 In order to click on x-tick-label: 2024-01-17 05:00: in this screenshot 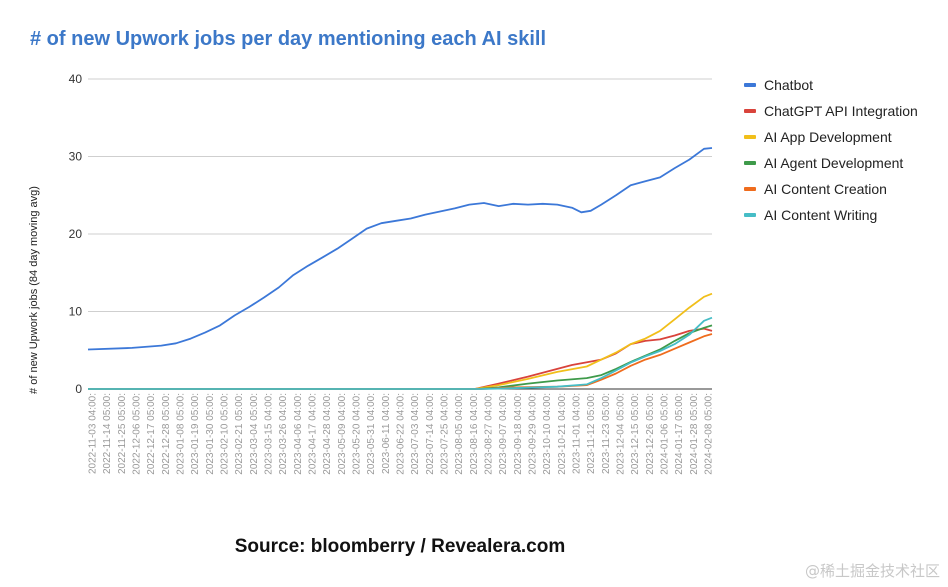, I will do `click(679, 434)`.